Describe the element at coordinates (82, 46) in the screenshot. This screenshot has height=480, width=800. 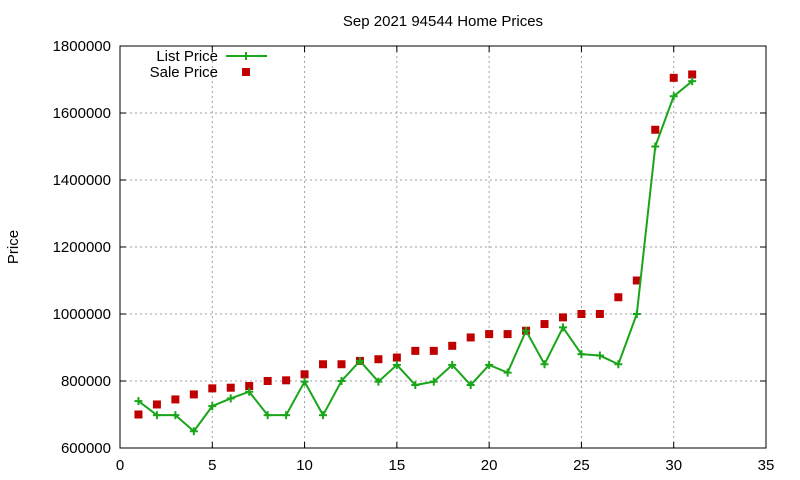
I see `y-tick-label: 1800000` at that location.